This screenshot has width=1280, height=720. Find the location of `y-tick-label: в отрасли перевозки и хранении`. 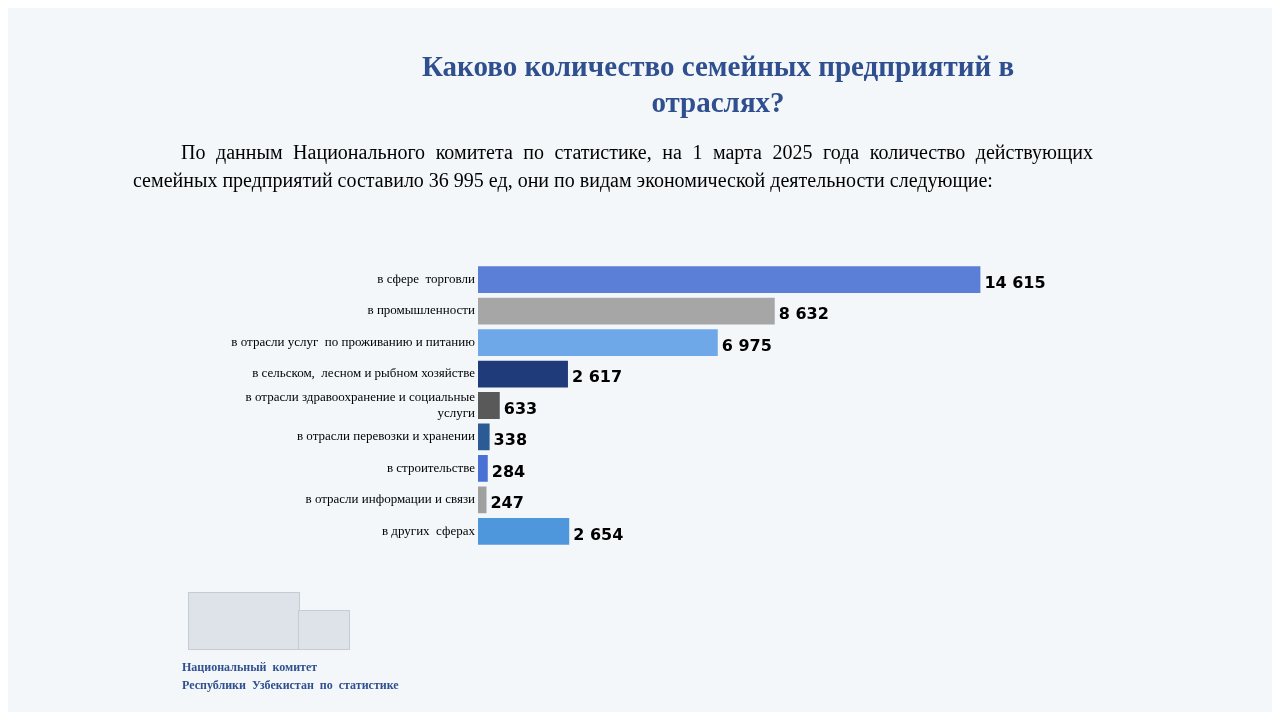

y-tick-label: в отрасли перевозки и хранении is located at coordinates (386, 436).